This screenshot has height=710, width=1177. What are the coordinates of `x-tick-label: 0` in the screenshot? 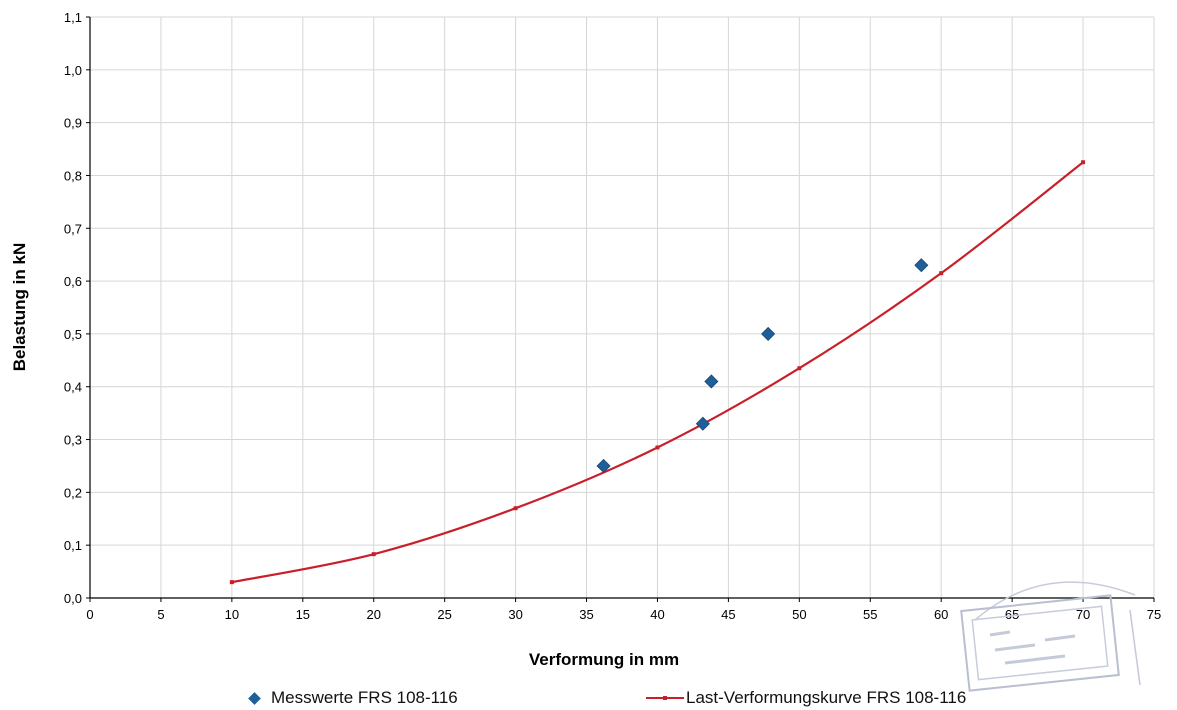 It's located at (89, 614).